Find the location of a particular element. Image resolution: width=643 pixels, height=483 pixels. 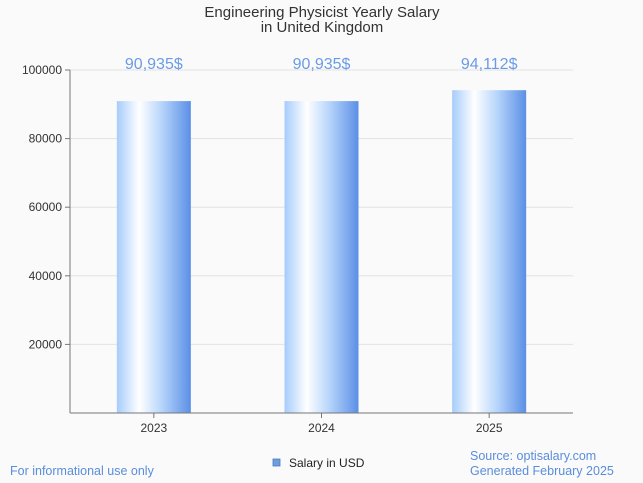

y-tick-label: 60000 is located at coordinates (46, 207).